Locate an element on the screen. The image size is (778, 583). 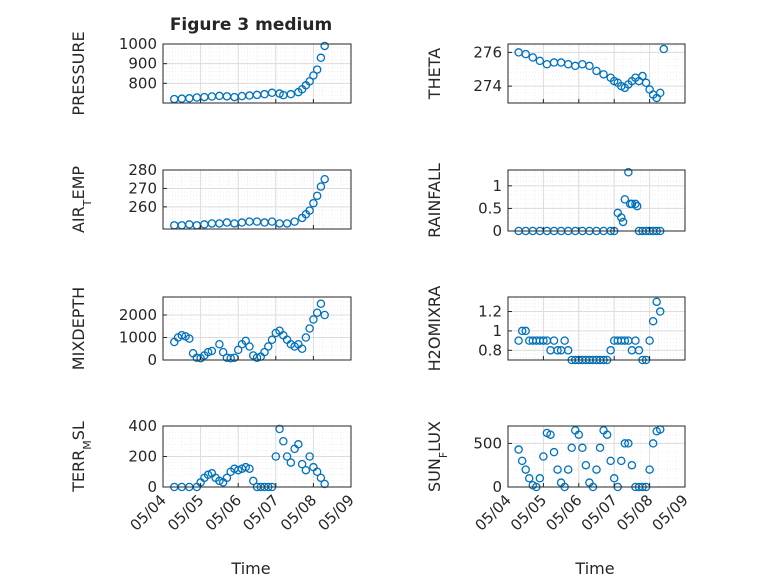
y-axis-title: THETA is located at coordinates (434, 74).